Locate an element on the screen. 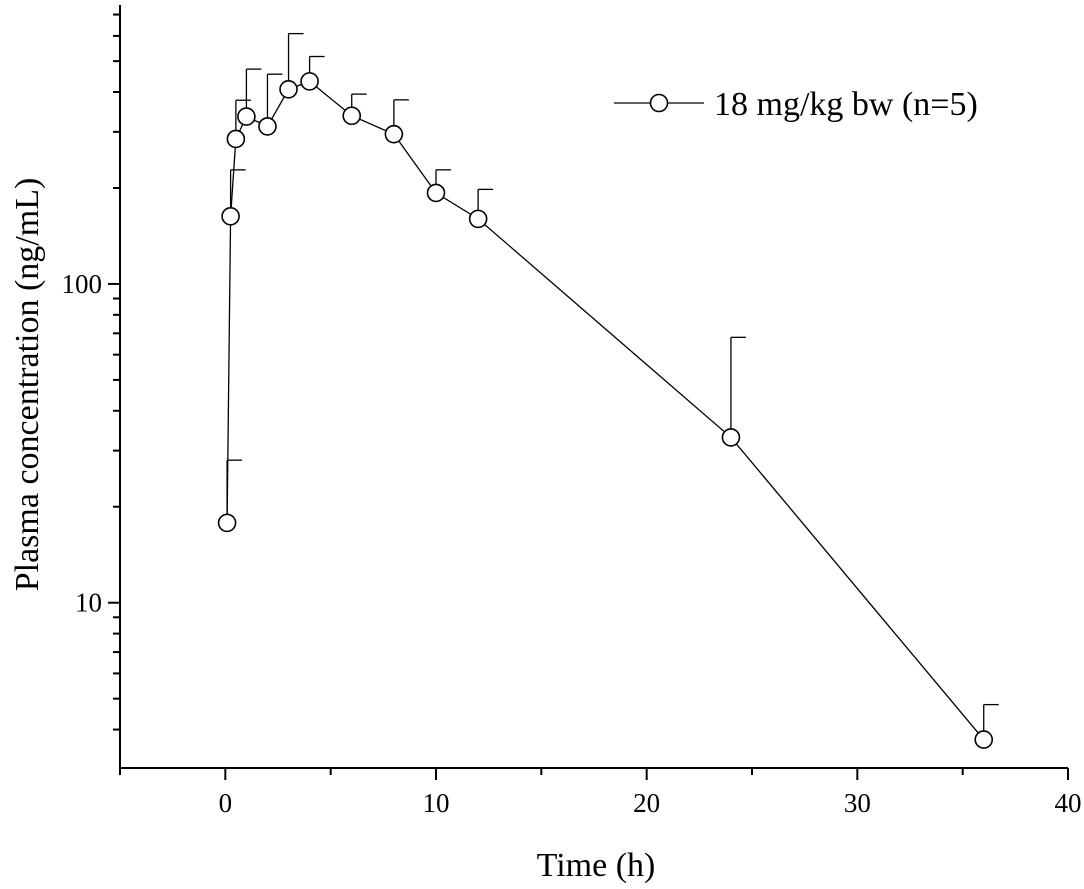 Image resolution: width=1084 pixels, height=889 pixels. x-axis-title: Time (h) is located at coordinates (596, 865).